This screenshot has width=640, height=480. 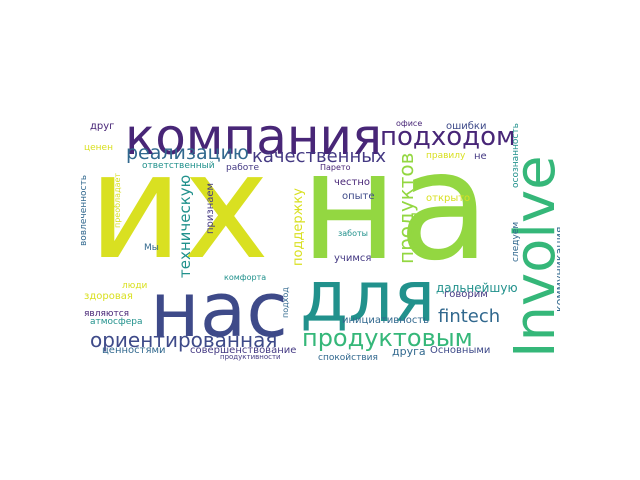 I want to click on word-otkryto: открыто, so click(x=448, y=198).